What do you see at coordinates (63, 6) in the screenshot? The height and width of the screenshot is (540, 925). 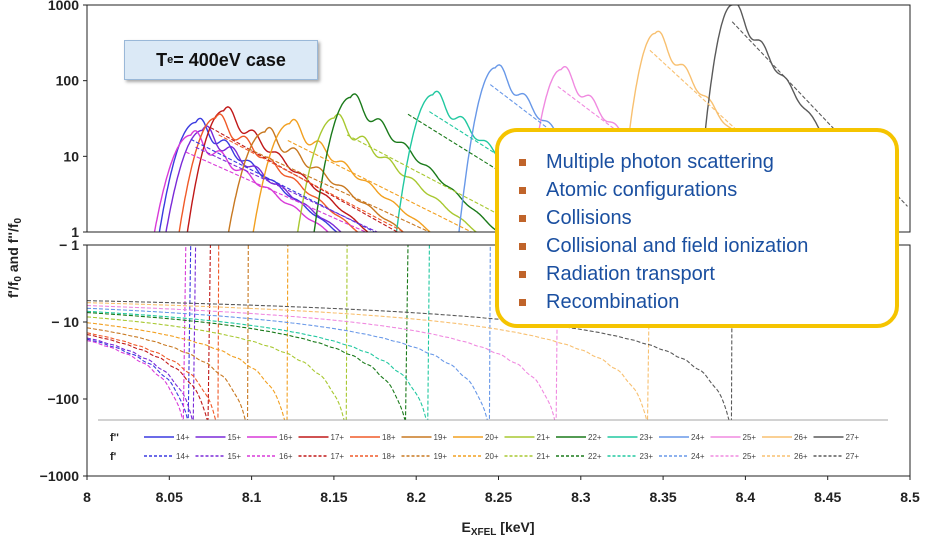 I see `y-tick-label: 1000` at bounding box center [63, 6].